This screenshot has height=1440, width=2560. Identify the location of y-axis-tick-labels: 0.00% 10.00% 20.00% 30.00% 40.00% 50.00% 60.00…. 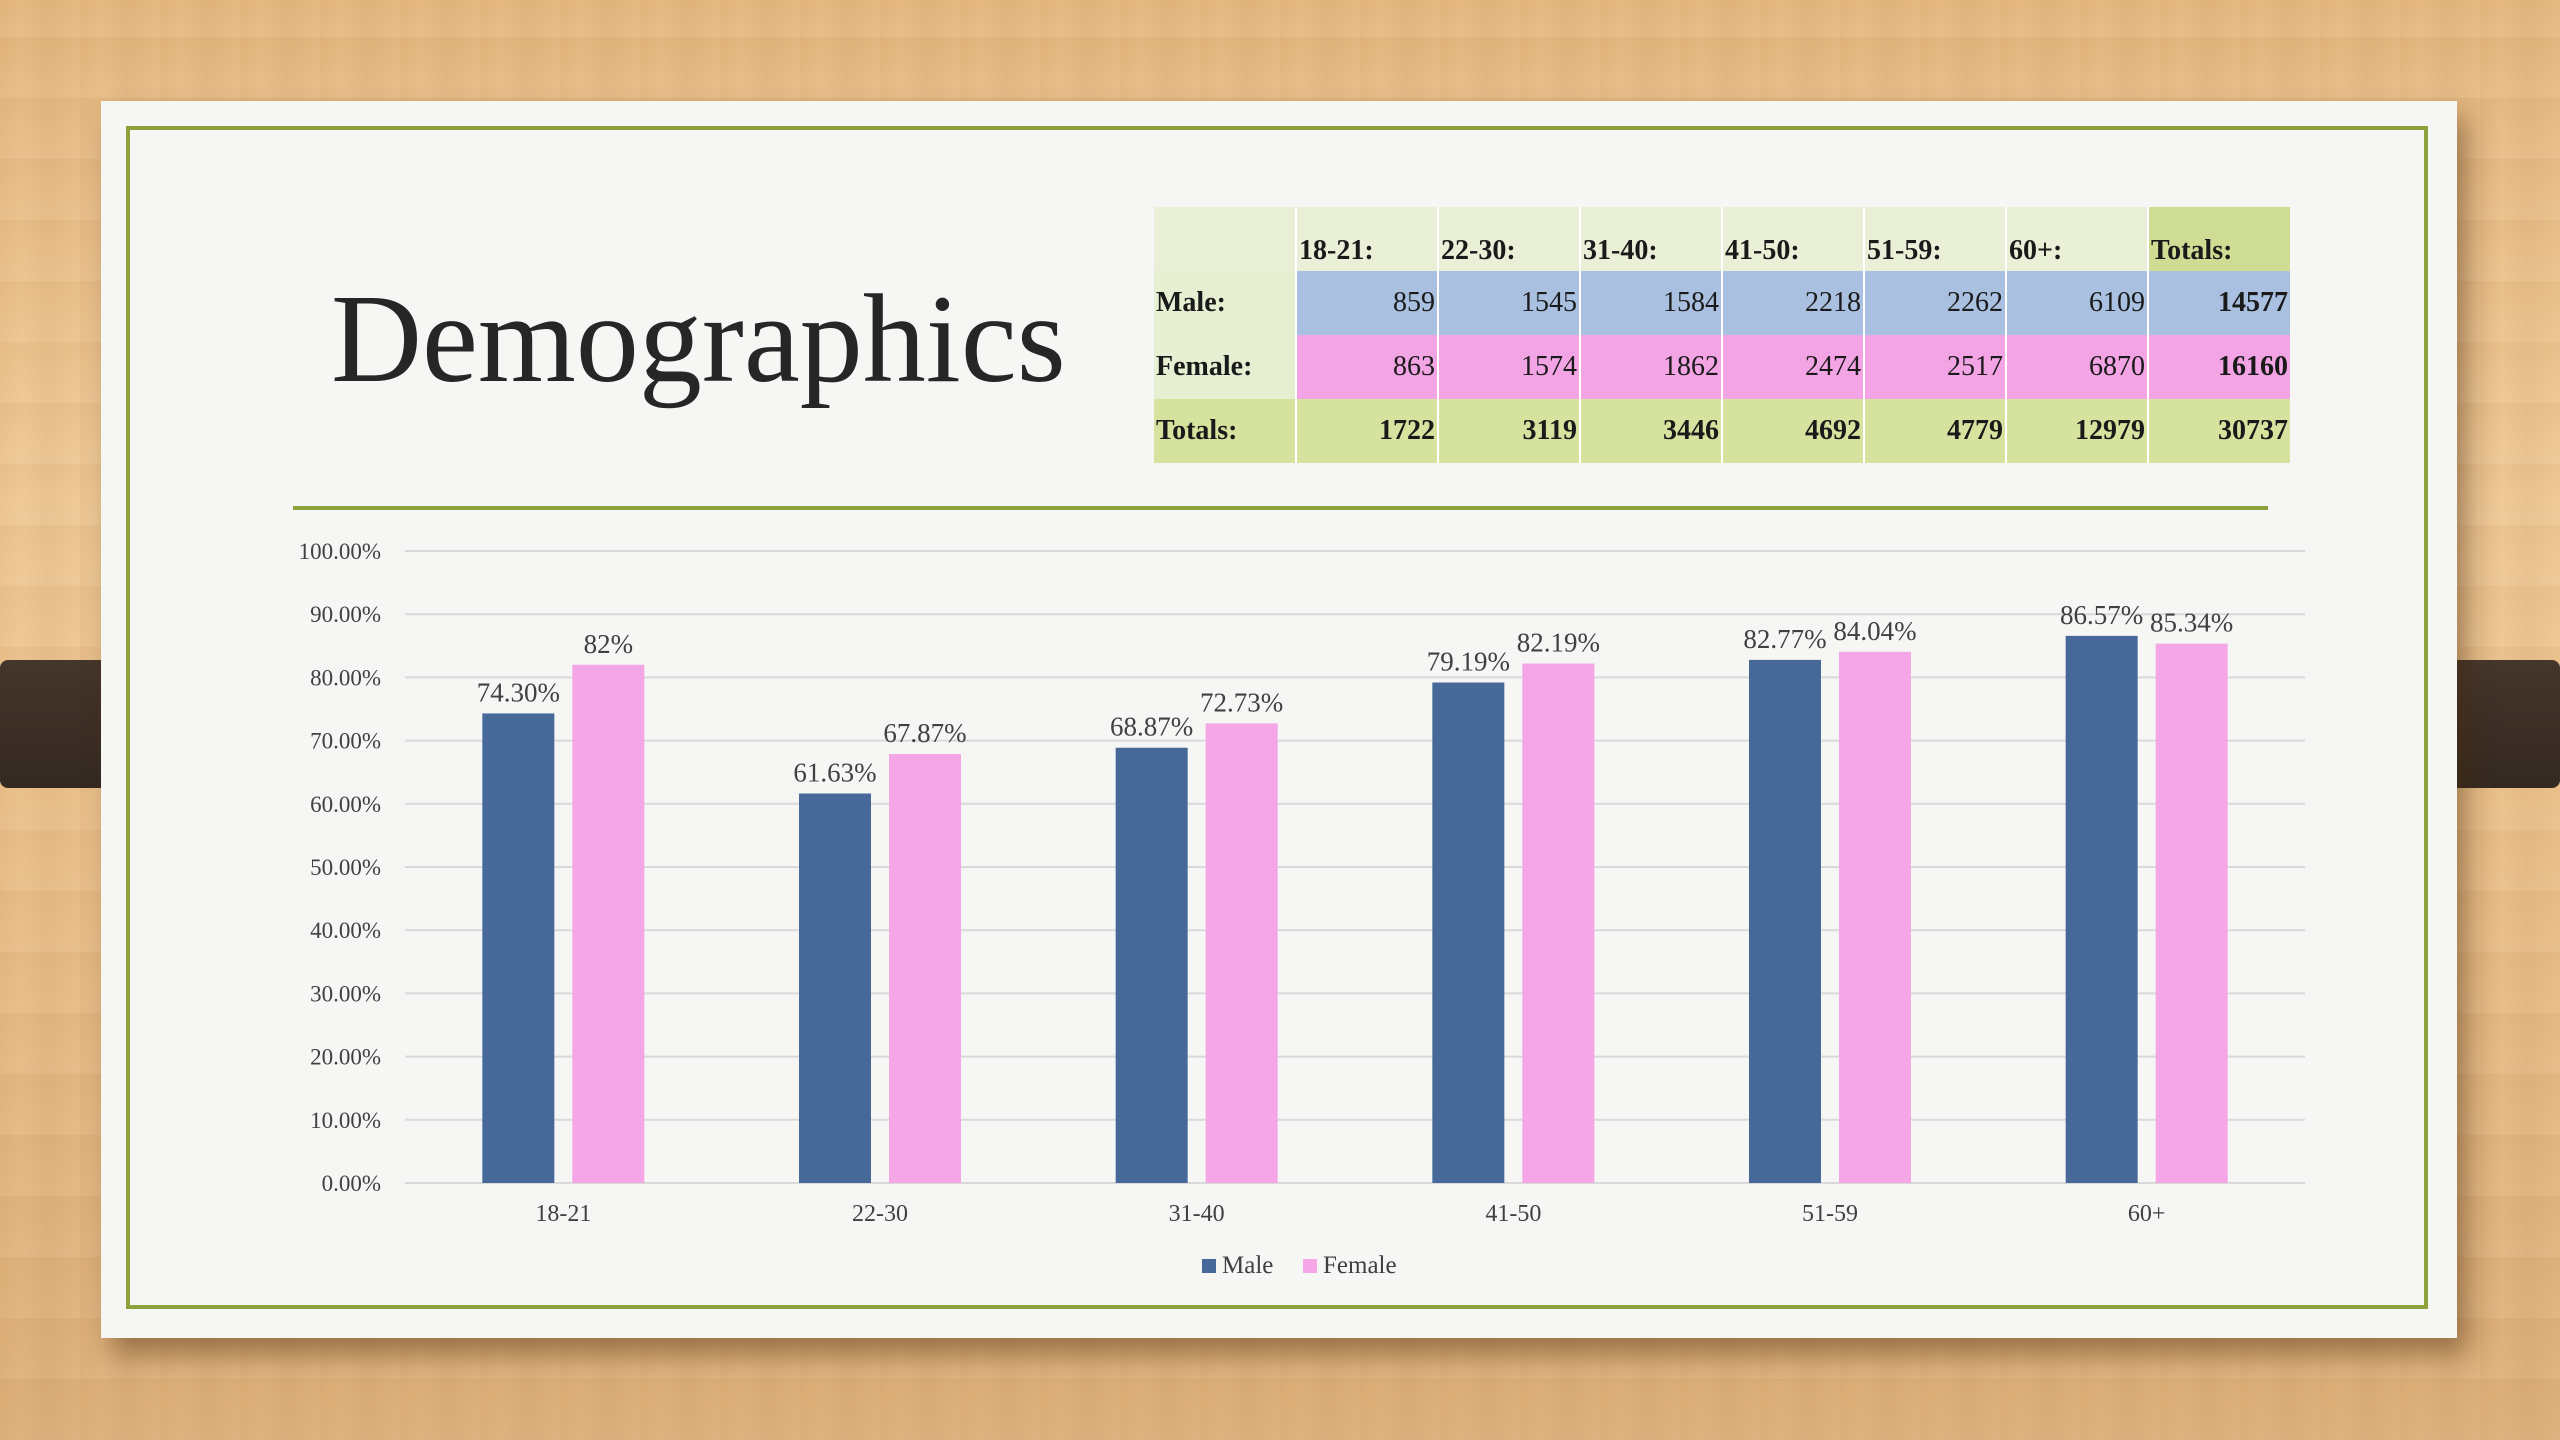
(340, 867).